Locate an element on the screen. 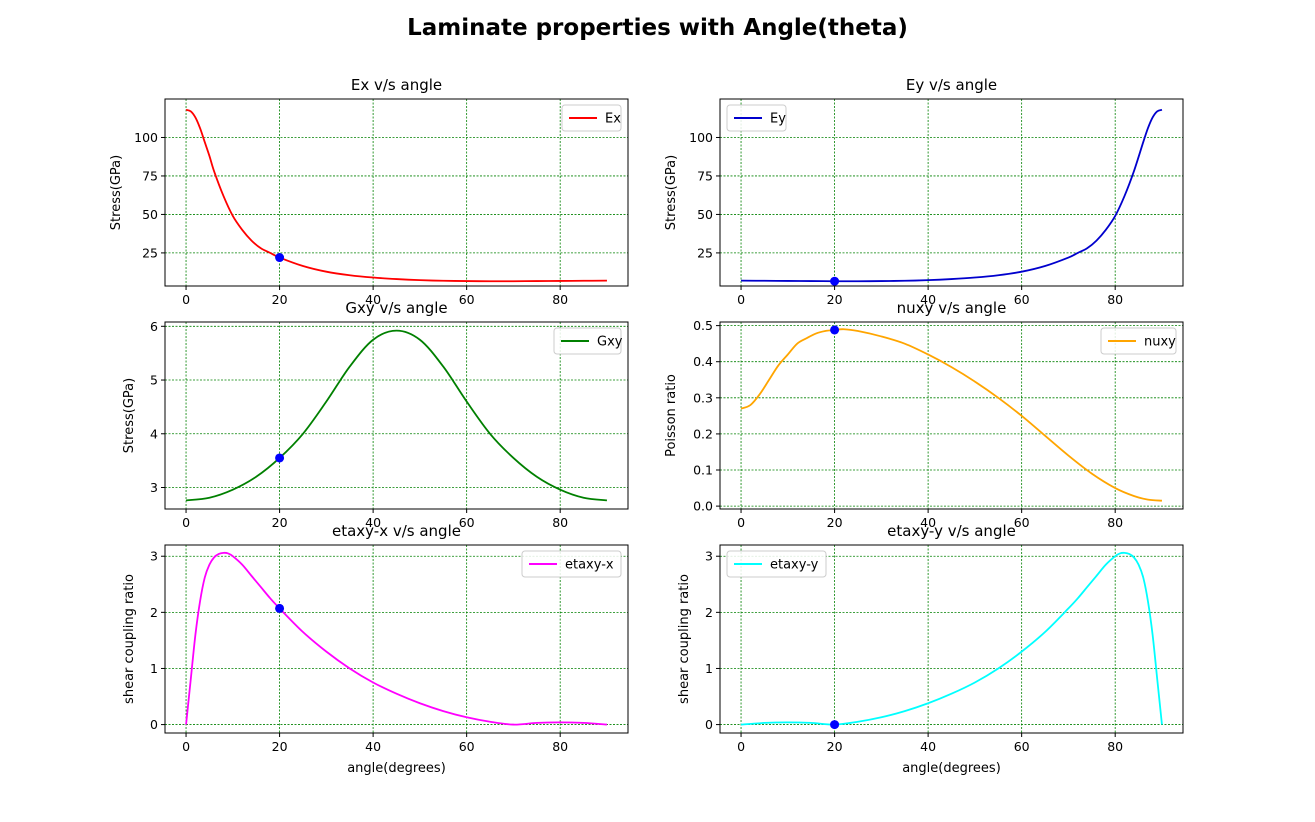  series-line-Gxy is located at coordinates (396, 415).